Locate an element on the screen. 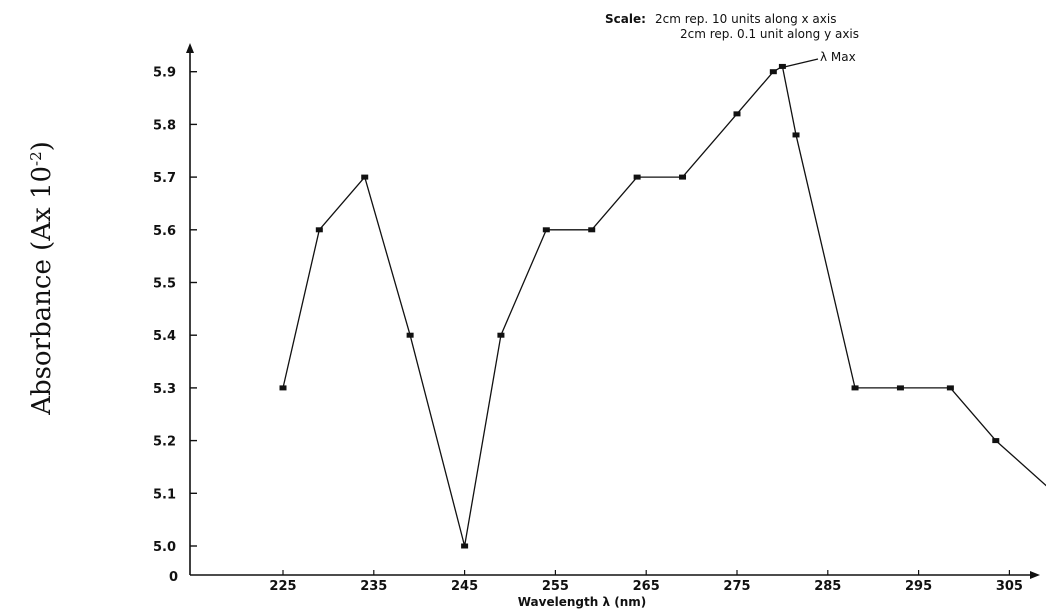  origin-label: 0 is located at coordinates (173, 577).